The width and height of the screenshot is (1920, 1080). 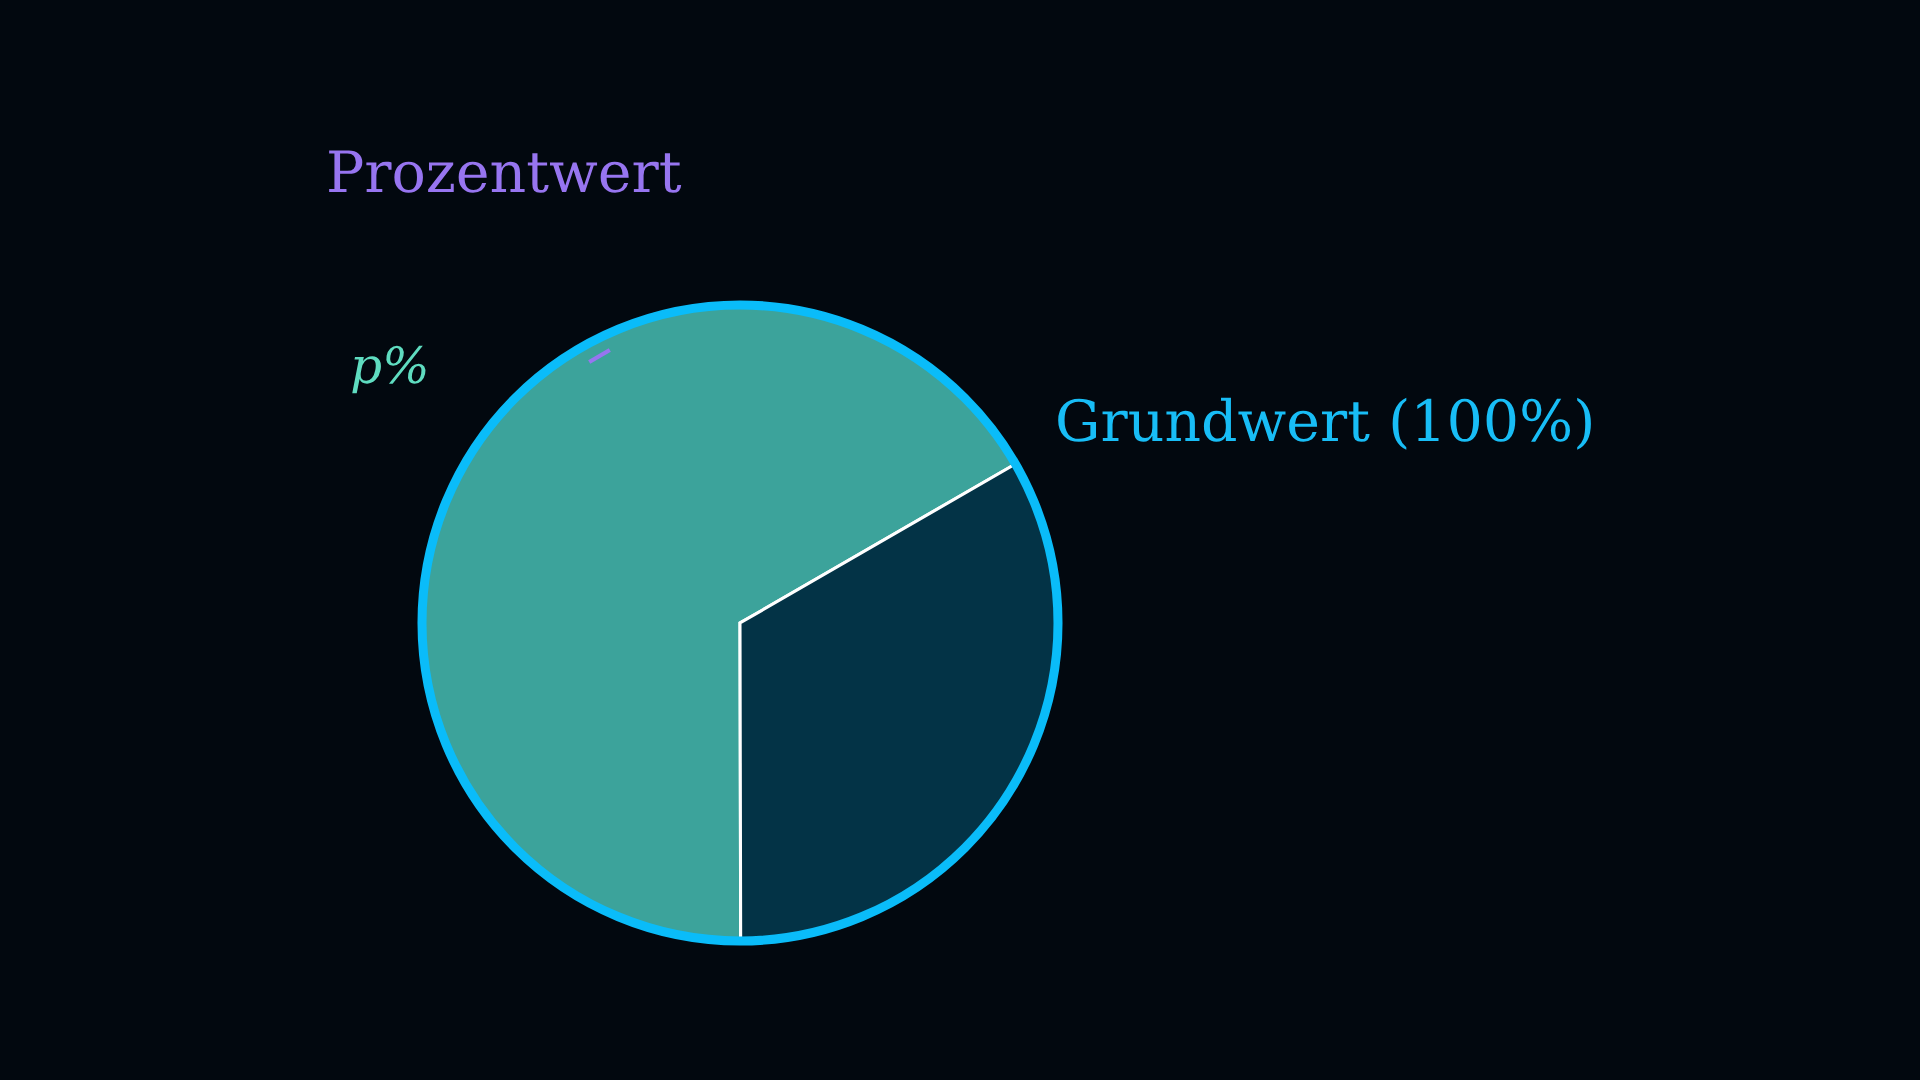 I want to click on text: Prozentwert, so click(x=505, y=171).